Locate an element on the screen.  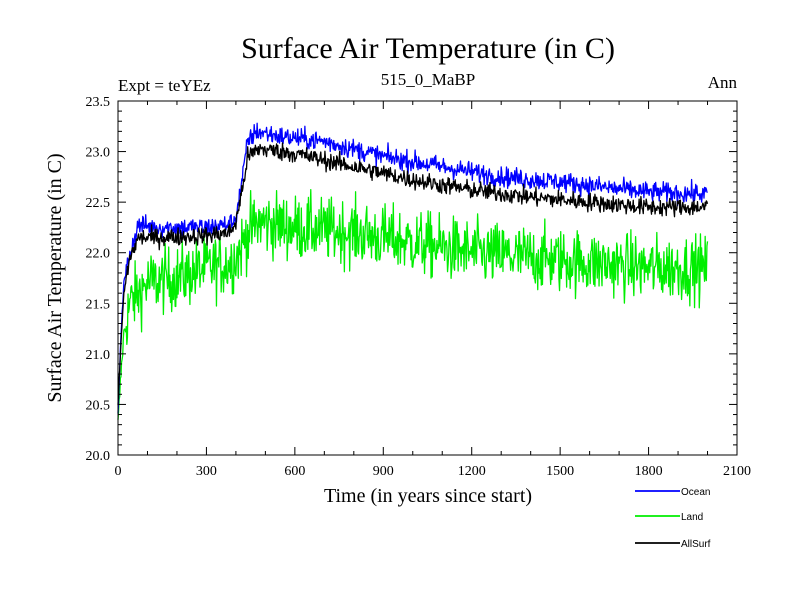
y-axis-label: Surface Air Temperature (in C) is located at coordinates (55, 277).